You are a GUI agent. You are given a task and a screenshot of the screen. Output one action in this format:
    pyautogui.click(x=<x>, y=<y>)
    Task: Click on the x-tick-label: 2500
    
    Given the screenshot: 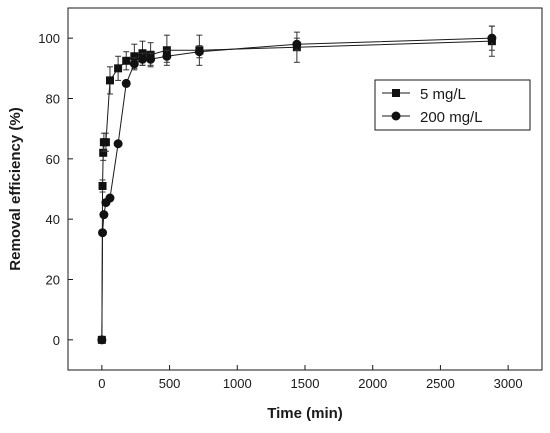 What is the action you would take?
    pyautogui.click(x=440, y=383)
    